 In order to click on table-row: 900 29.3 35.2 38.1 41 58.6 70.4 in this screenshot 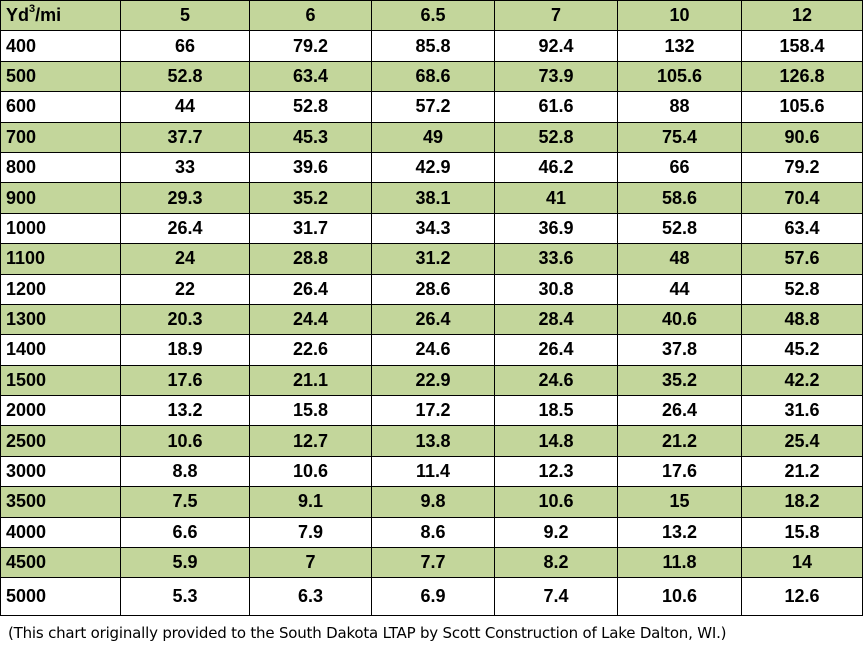, I will do `click(431, 198)`.